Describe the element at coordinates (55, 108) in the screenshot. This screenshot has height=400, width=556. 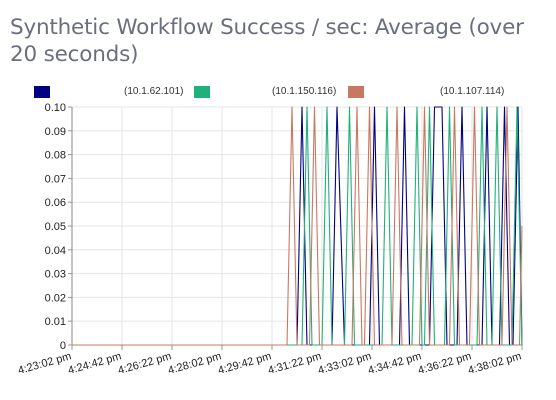
I see `y-tick-label: 0.10` at that location.